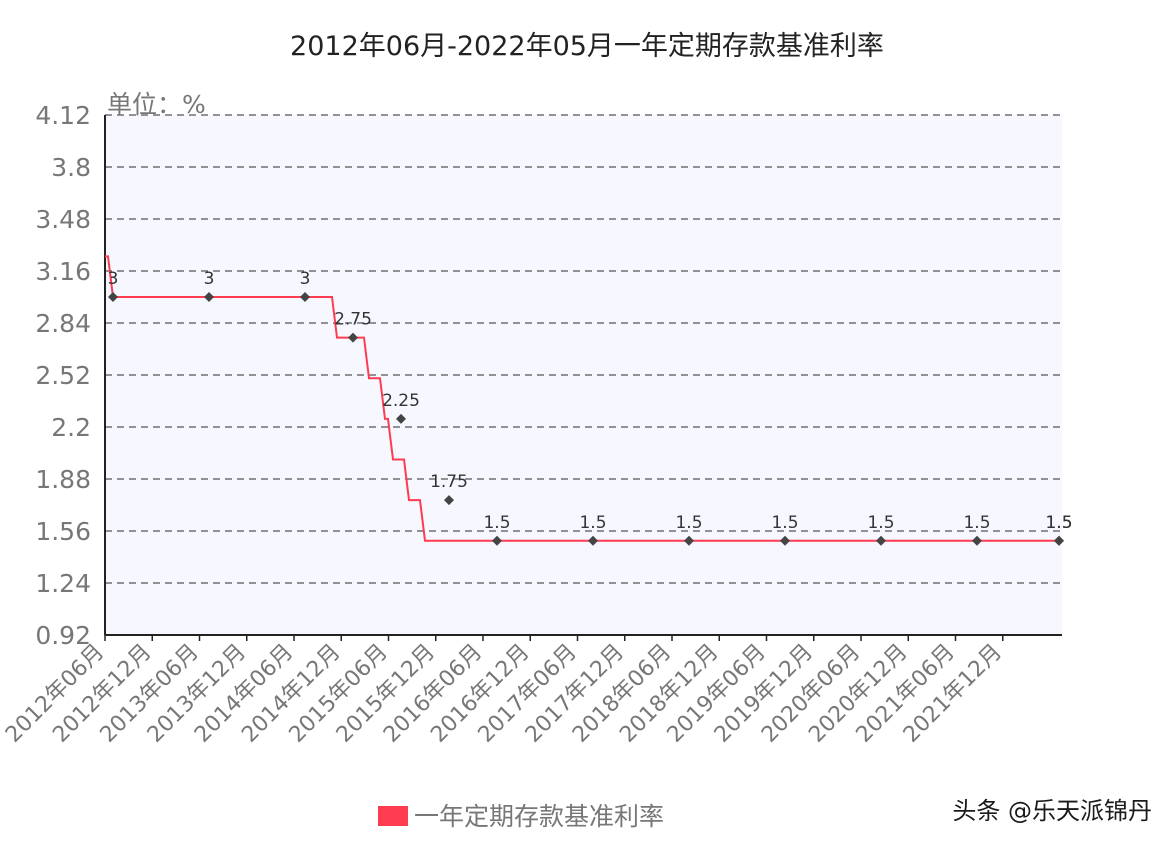 The image size is (1174, 853). What do you see at coordinates (63, 115) in the screenshot?
I see `y-tick-label: 4.12` at bounding box center [63, 115].